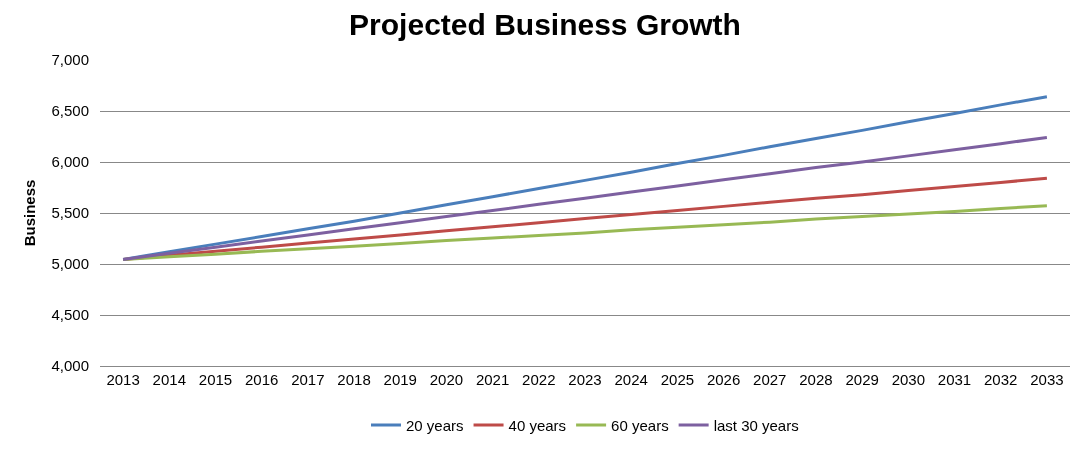 Image resolution: width=1090 pixels, height=454 pixels. Describe the element at coordinates (261, 379) in the screenshot. I see `x-tick-label: 2016` at that location.